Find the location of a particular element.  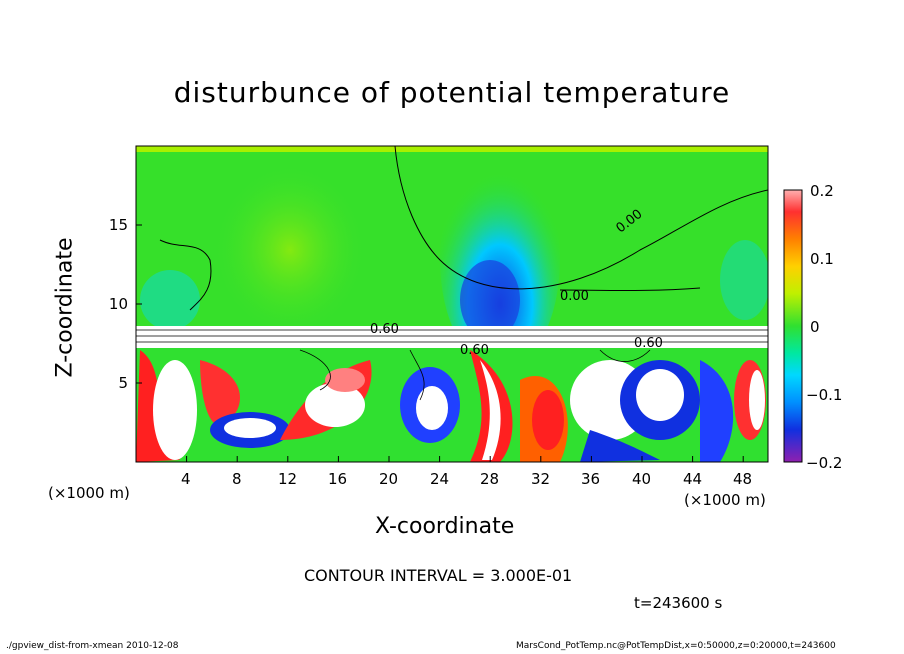

x-tick-label: 44 is located at coordinates (693, 479).